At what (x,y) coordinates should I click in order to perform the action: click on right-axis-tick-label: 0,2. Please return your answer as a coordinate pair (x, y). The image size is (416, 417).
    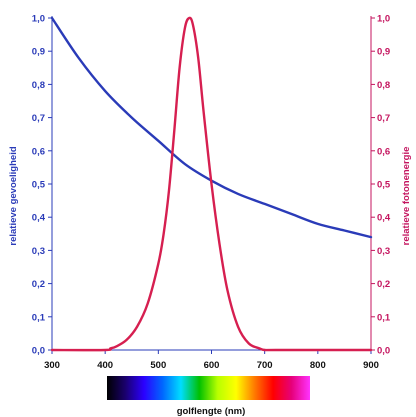
    Looking at the image, I should click on (383, 284).